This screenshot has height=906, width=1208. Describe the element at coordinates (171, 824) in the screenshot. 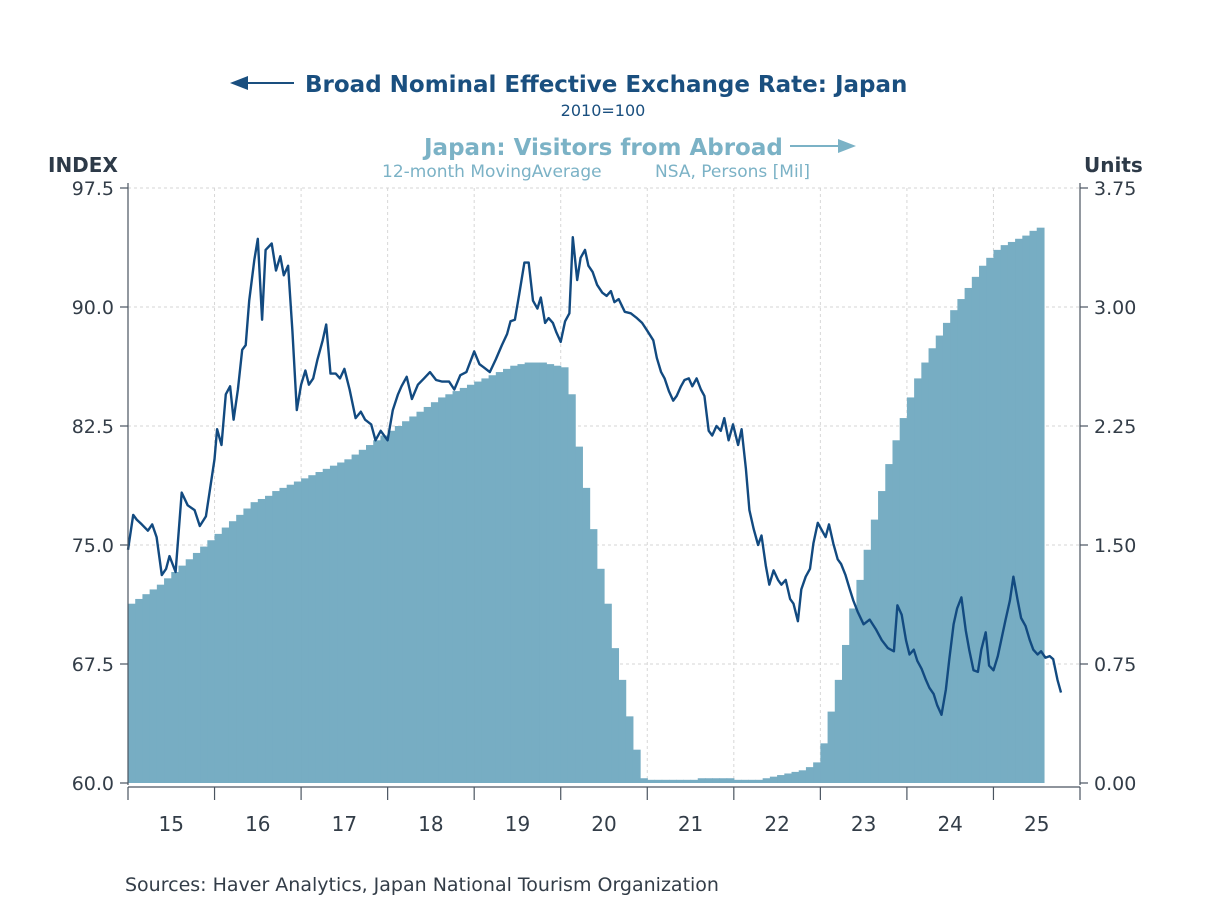

I see `x-tick-label: 15` at that location.